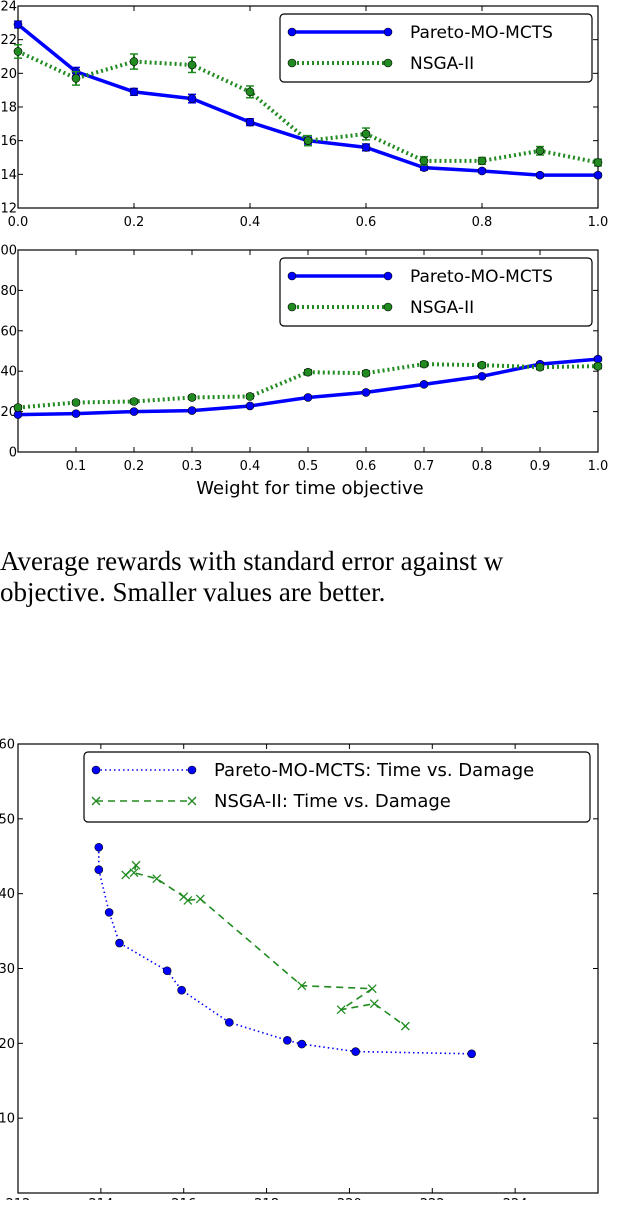  What do you see at coordinates (18, 222) in the screenshot?
I see `x-tick-label: 0.0` at bounding box center [18, 222].